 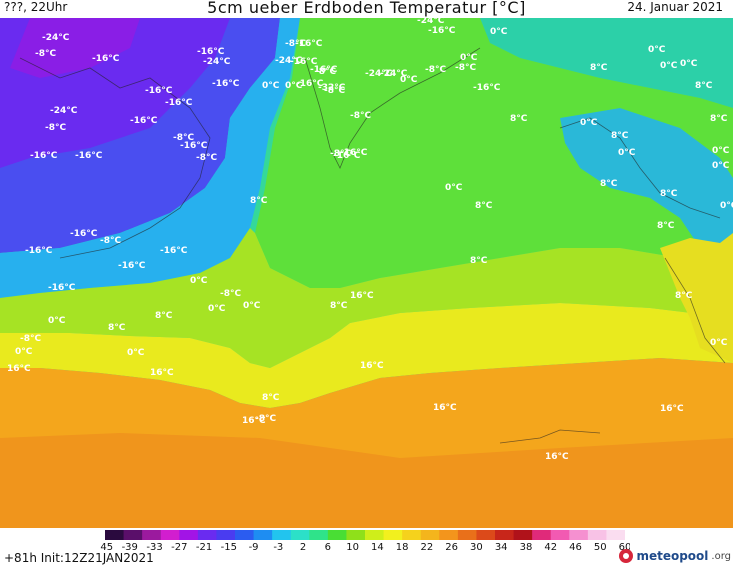 What do you see at coordinates (626, 556) in the screenshot?
I see `meteopool-icon` at bounding box center [626, 556].